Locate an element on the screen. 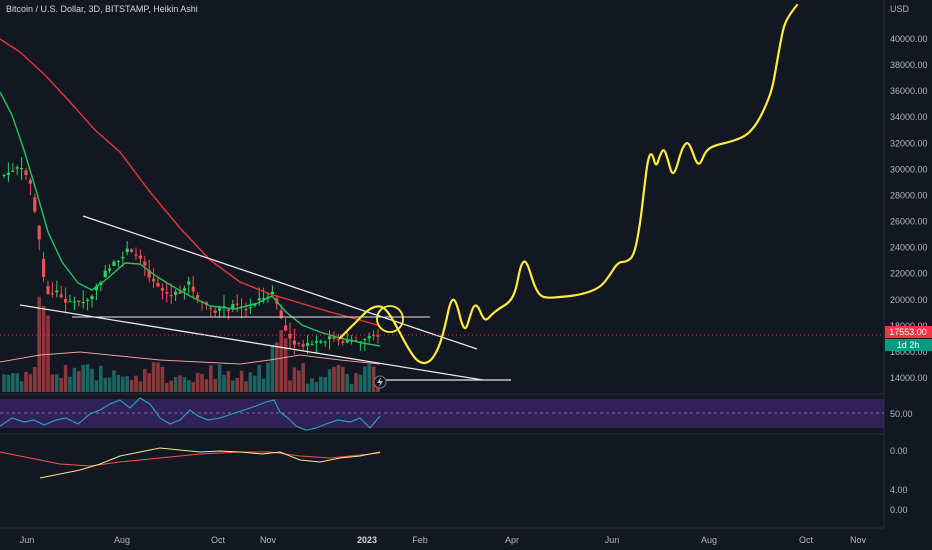 This screenshot has width=932, height=550. time-tick-label: Nov is located at coordinates (858, 540).